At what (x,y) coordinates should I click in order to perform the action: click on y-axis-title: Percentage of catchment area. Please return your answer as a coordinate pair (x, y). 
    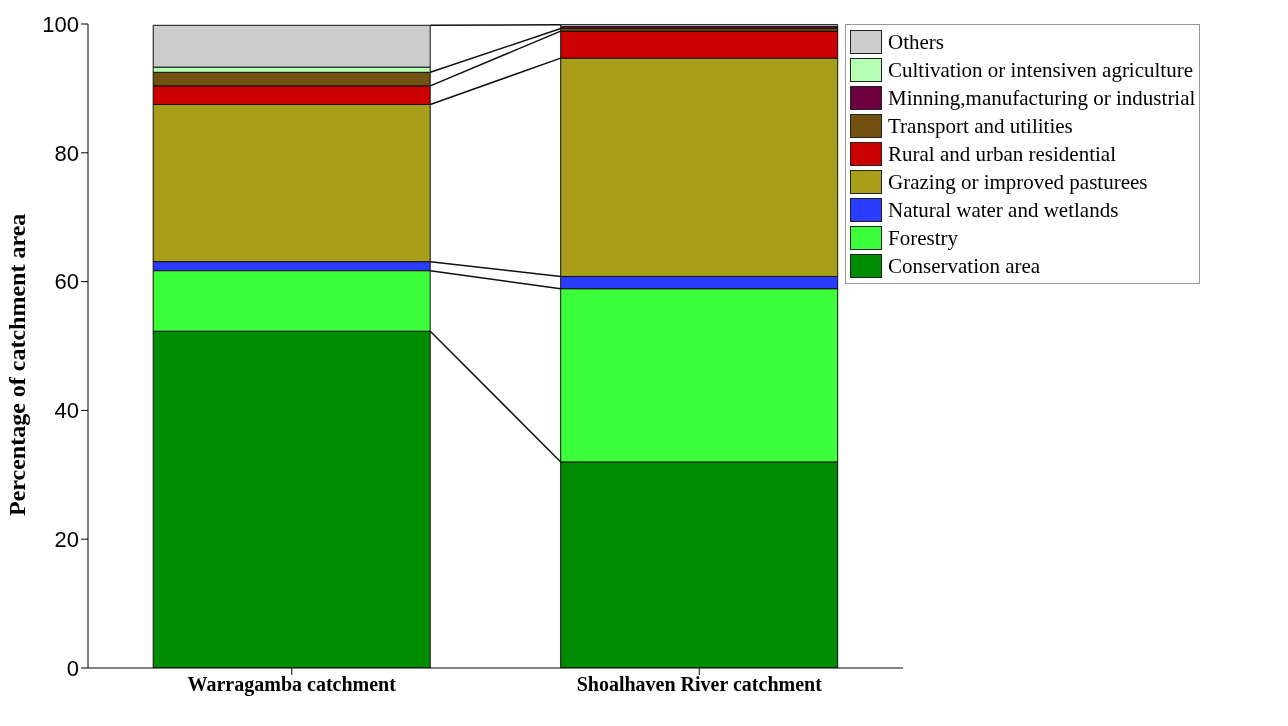
    Looking at the image, I should click on (16, 364).